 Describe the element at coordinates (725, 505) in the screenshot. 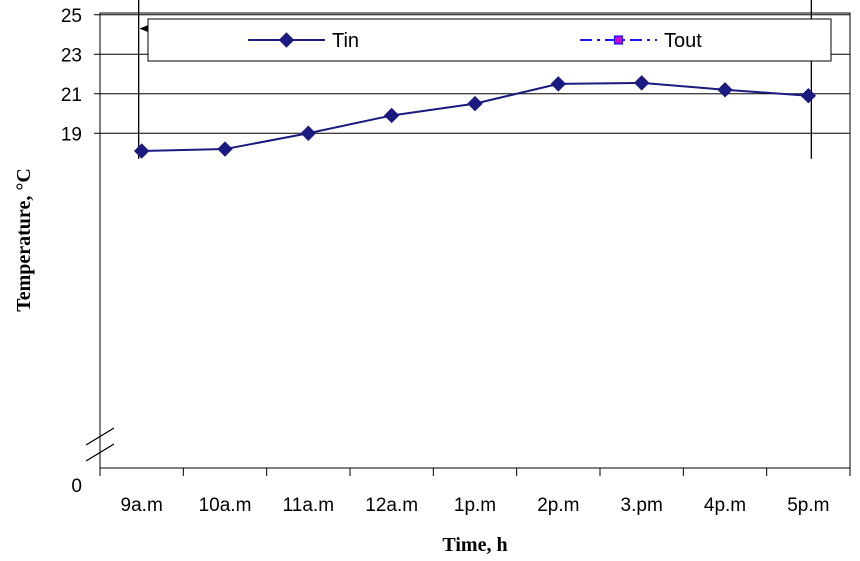

I see `x-tick-label: 4p.m` at that location.